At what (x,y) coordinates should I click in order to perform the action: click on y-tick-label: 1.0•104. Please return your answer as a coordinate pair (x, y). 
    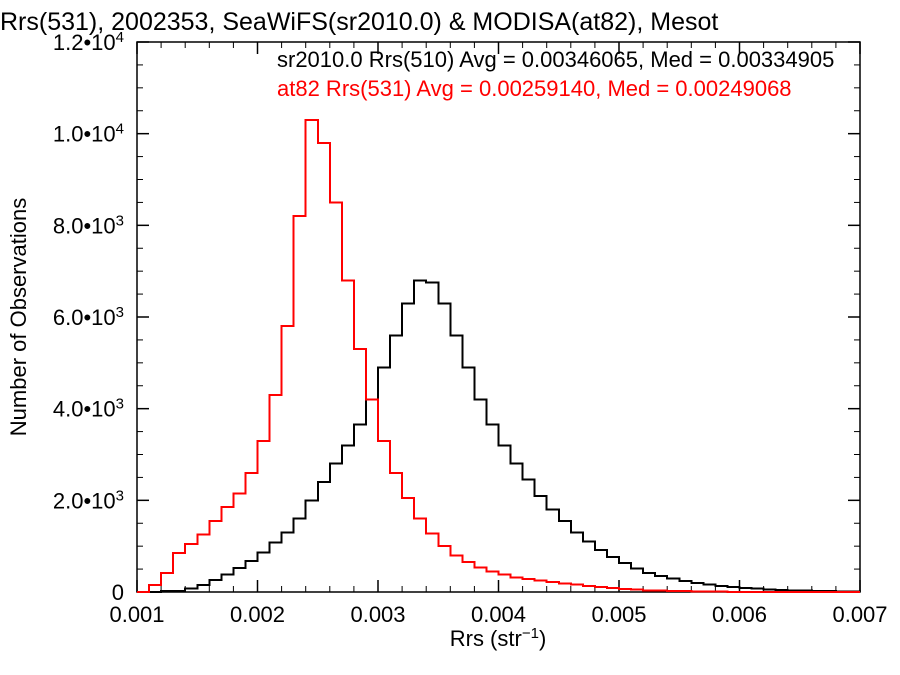
    Looking at the image, I should click on (88, 133).